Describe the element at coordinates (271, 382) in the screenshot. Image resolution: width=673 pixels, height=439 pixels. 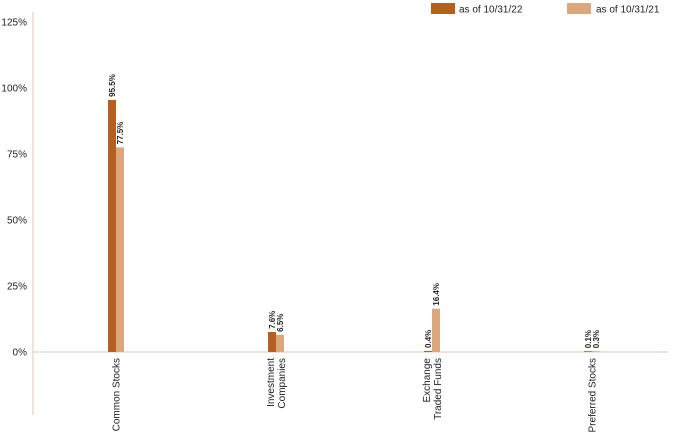
I see `x-category-label: Investment` at that location.